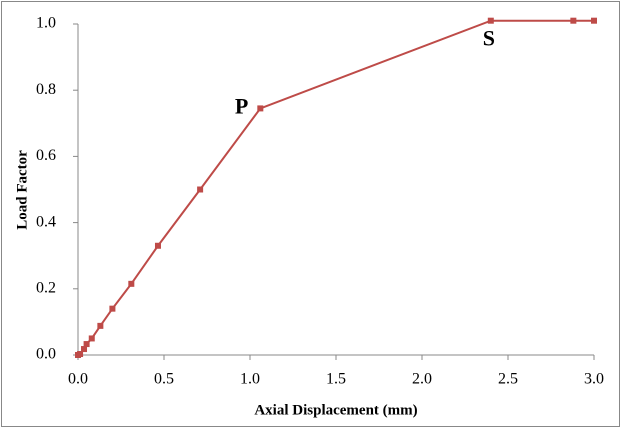  Describe the element at coordinates (46, 354) in the screenshot. I see `y-tick-label: 0.0` at that location.